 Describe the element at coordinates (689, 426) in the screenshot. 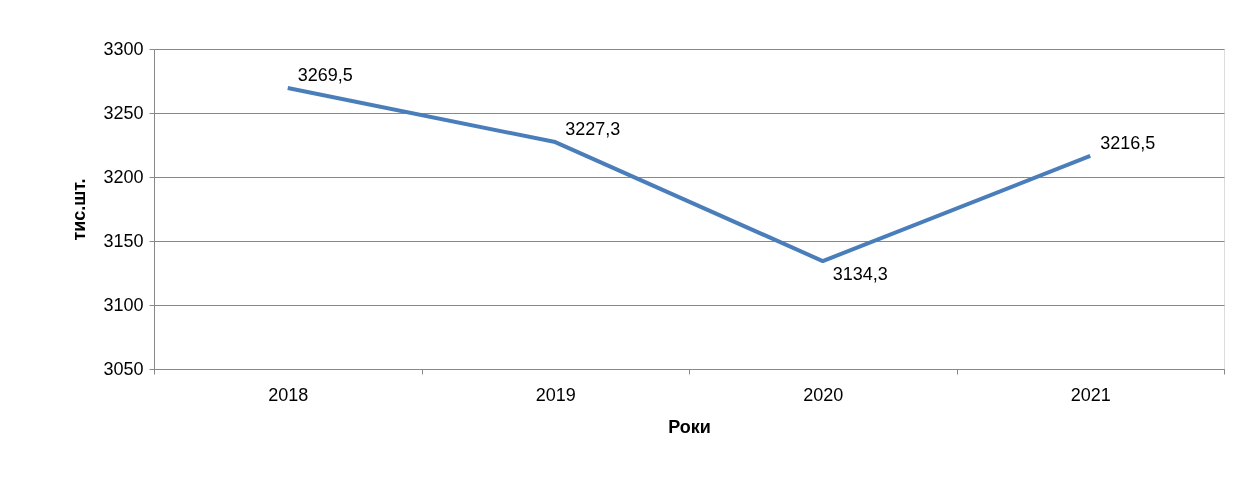

I see `x-axis-title: Роки` at that location.